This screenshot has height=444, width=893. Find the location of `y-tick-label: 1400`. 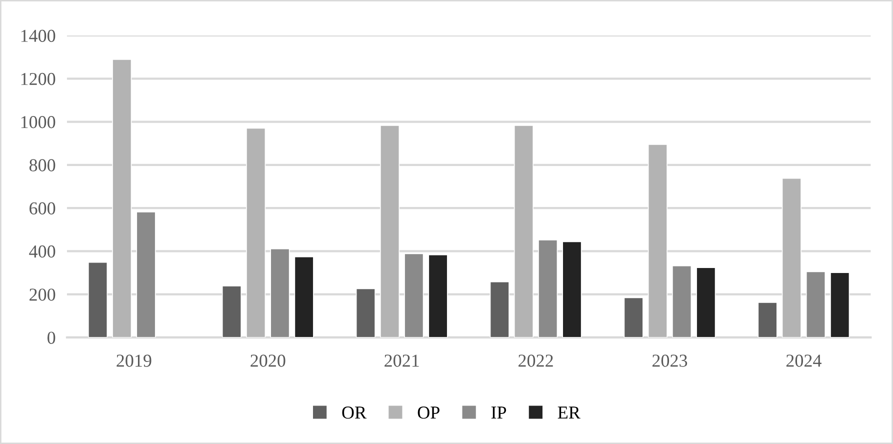

y-tick-label: 1400 is located at coordinates (38, 36).